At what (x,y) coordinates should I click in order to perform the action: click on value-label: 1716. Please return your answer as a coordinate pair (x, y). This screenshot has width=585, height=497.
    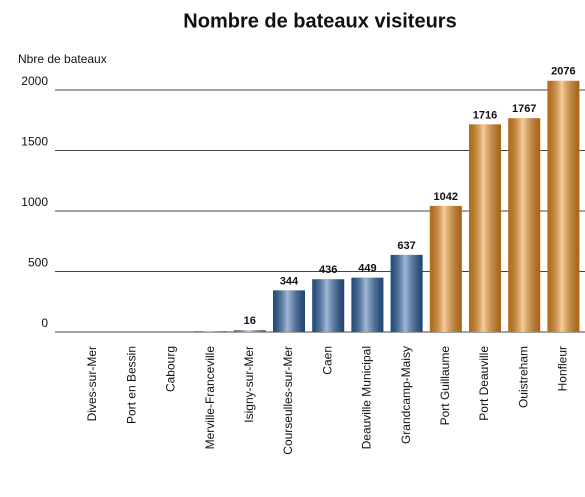
    Looking at the image, I should click on (485, 115).